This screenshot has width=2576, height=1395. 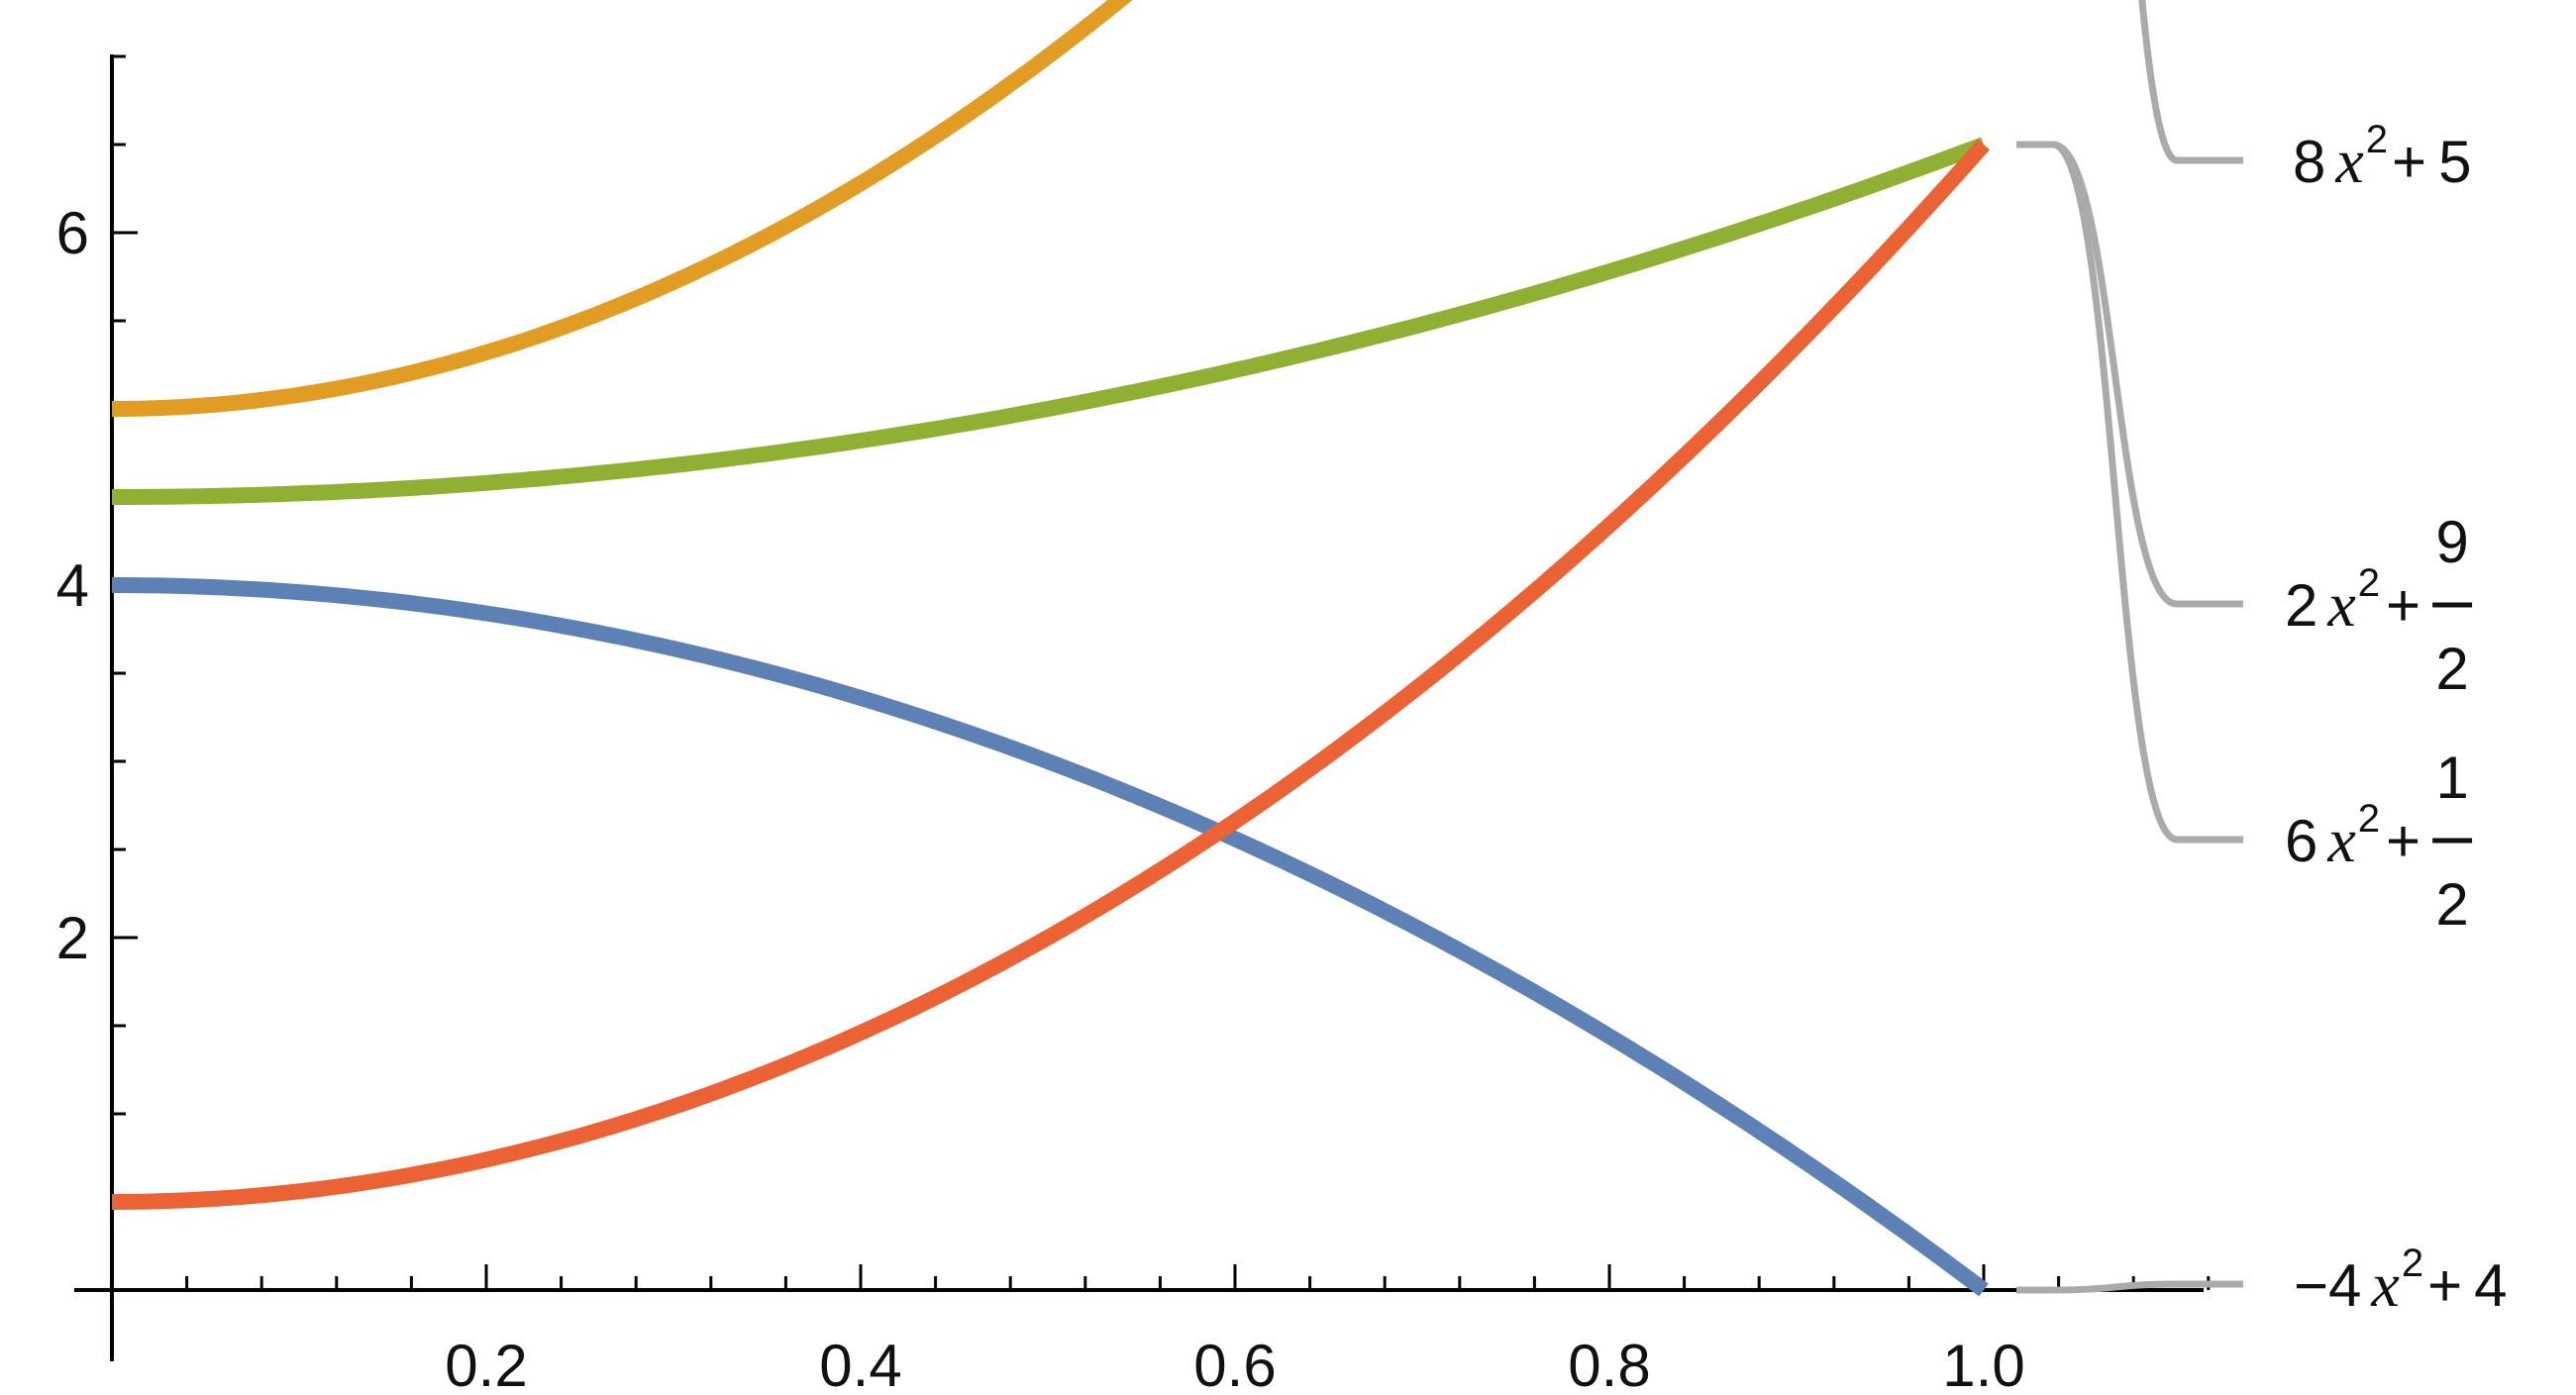 I want to click on x-tick-label: 0.6, so click(x=1234, y=1364).